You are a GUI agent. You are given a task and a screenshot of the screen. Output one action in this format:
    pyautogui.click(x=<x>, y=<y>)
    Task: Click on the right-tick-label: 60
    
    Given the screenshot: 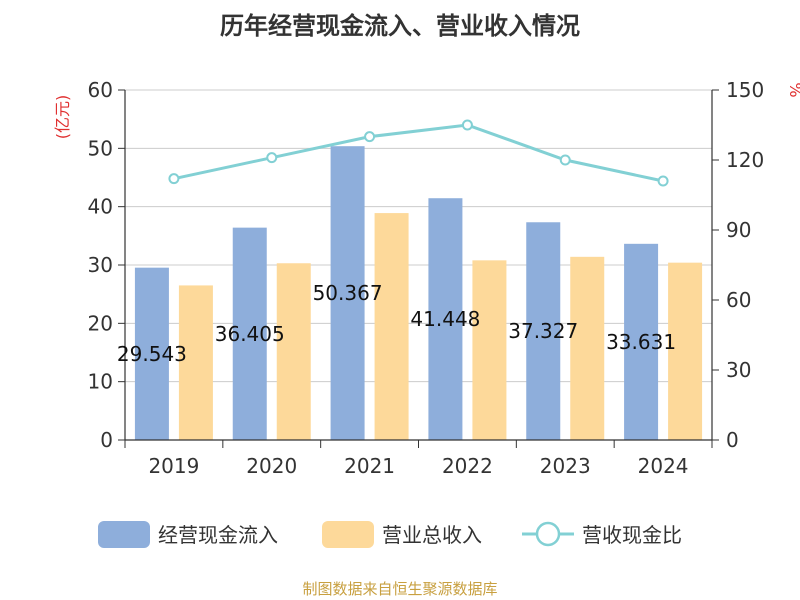 What is the action you would take?
    pyautogui.click(x=738, y=300)
    